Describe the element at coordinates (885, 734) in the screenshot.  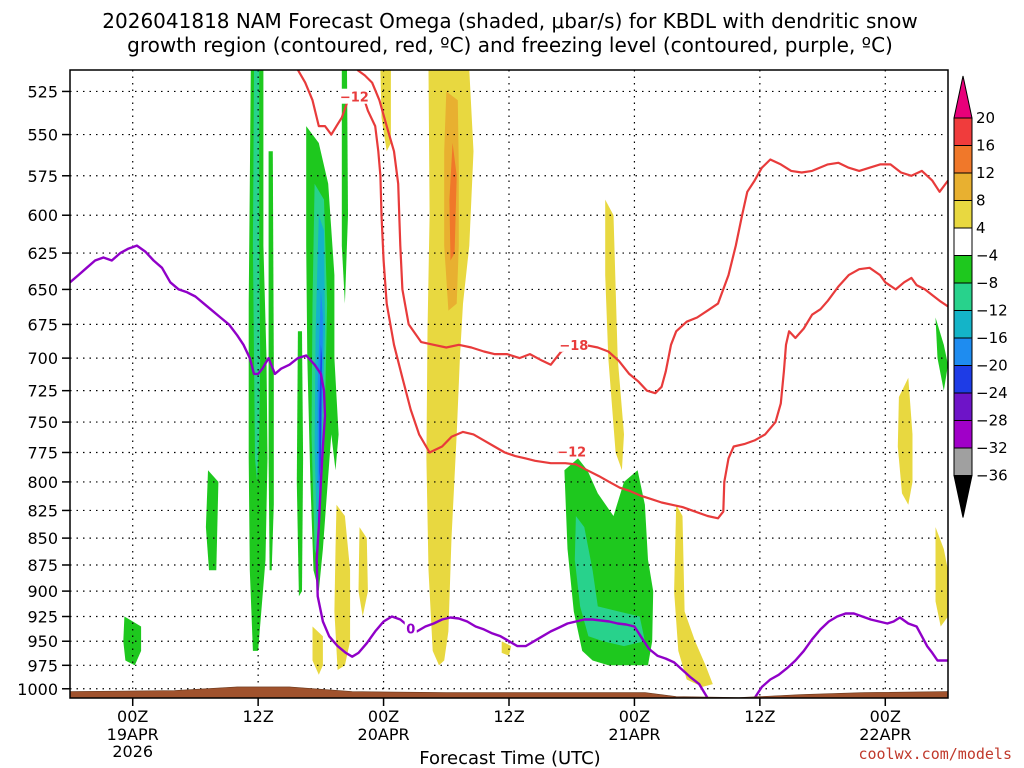
I see `x-tick-date-6: 22APR` at that location.